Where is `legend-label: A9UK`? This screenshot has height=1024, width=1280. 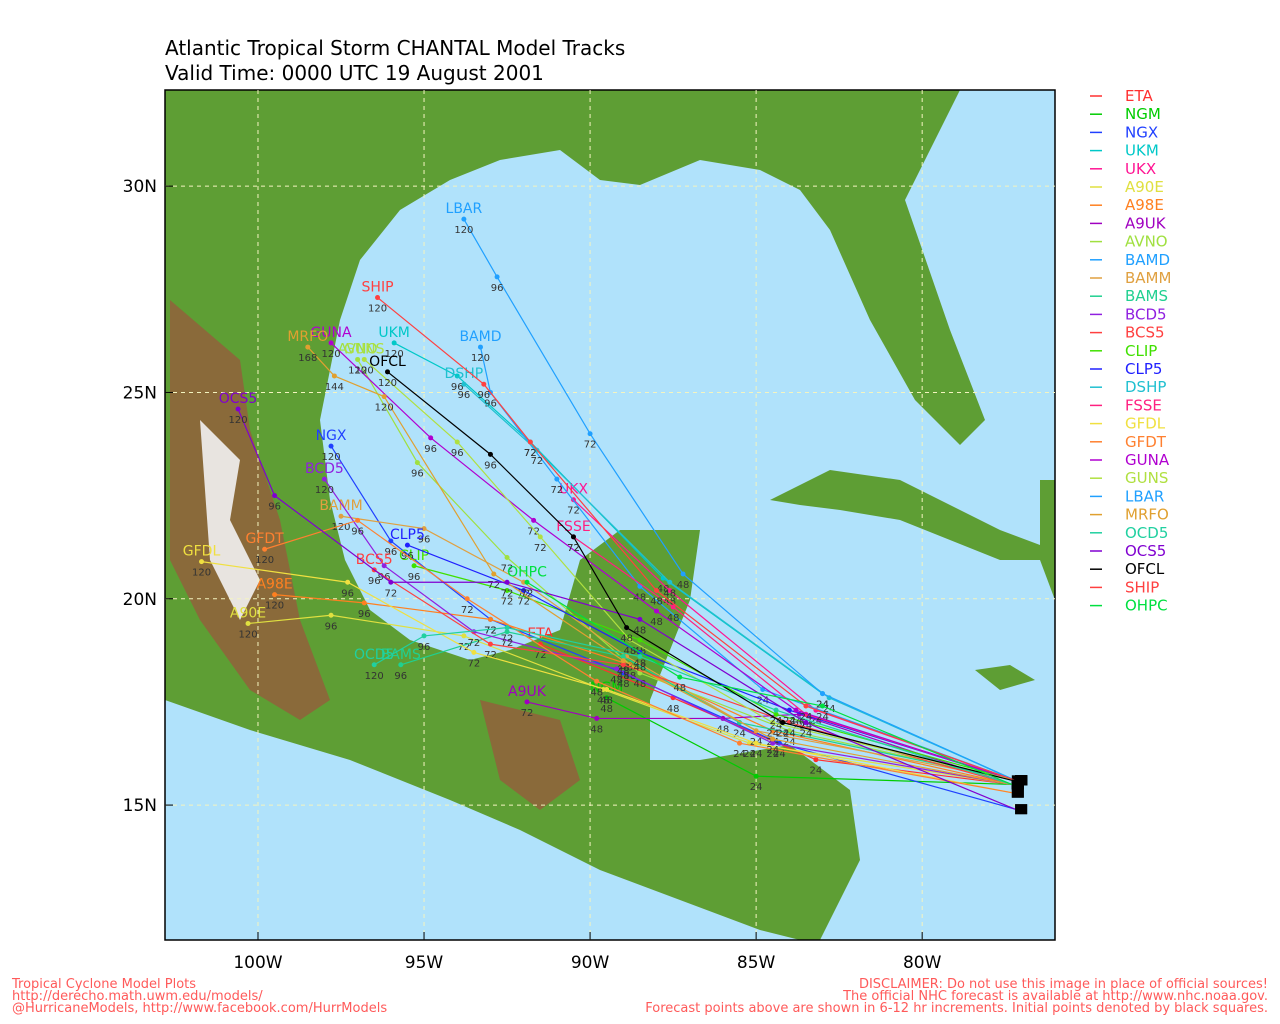
legend-label: A9UK is located at coordinates (1146, 223).